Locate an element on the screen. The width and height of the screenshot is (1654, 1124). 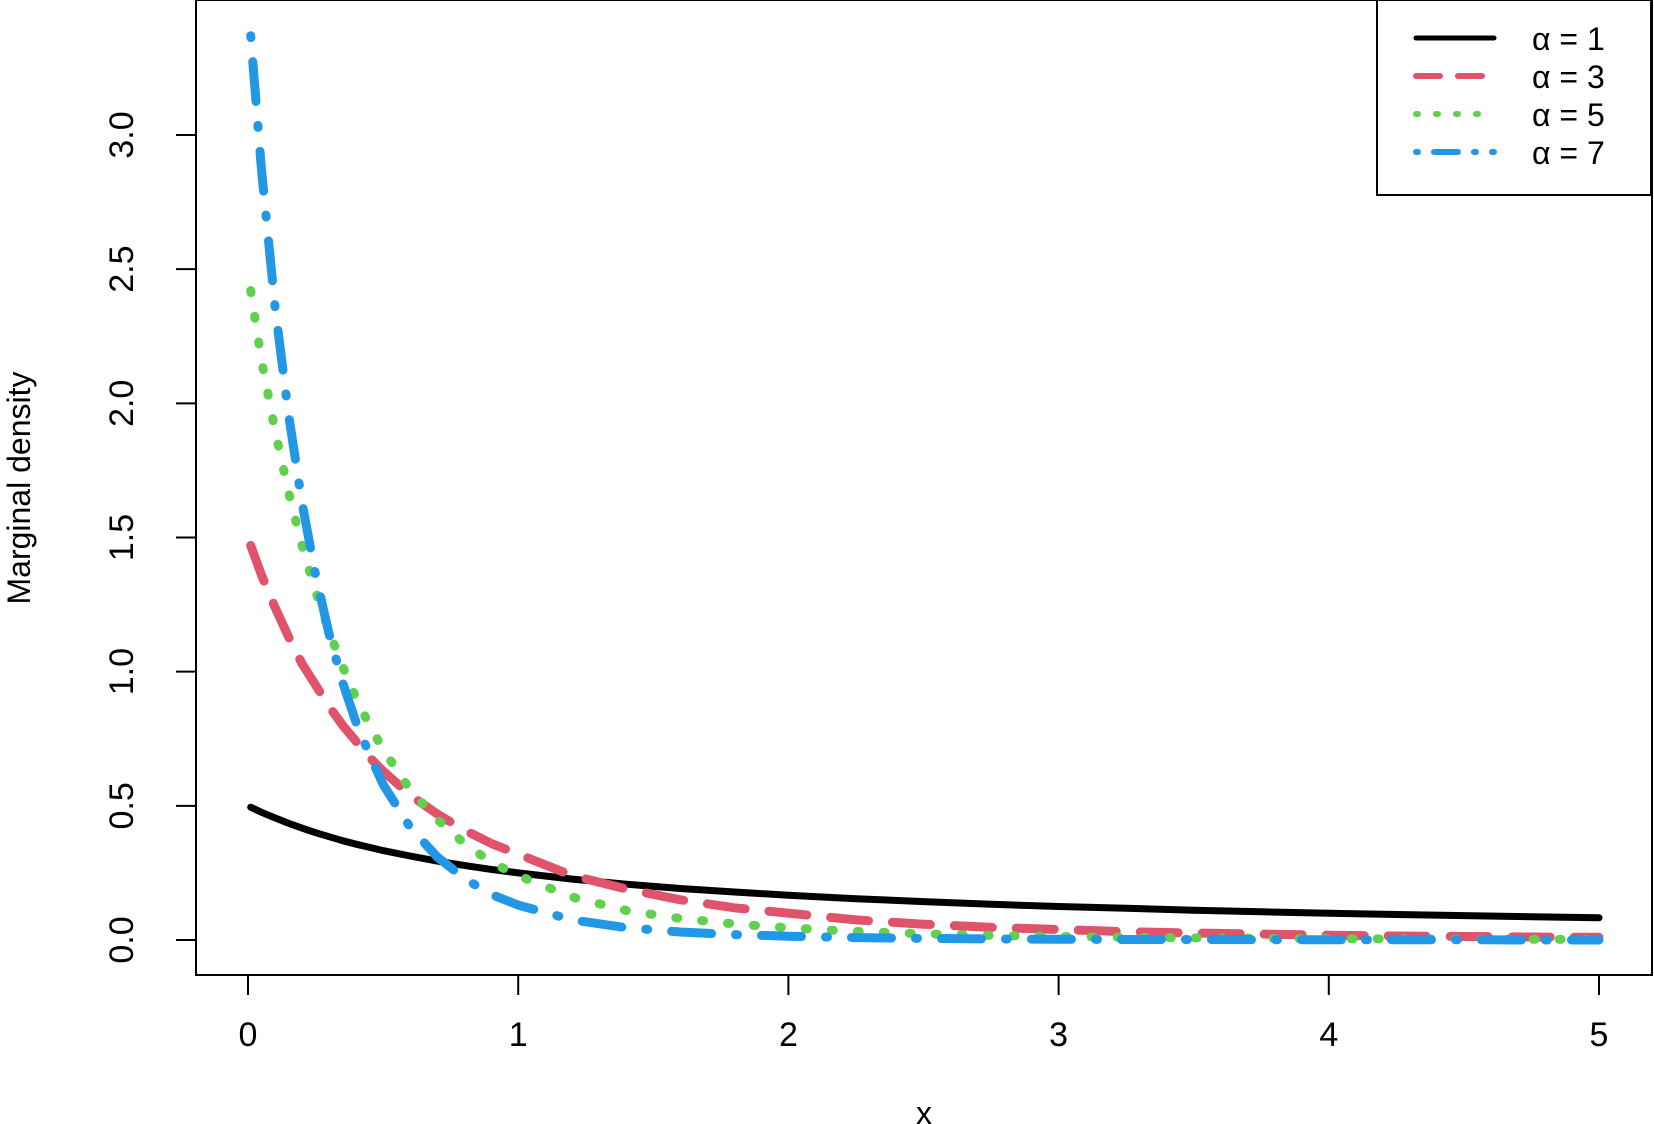
y-tick-label: 1.0 is located at coordinates (122, 671).